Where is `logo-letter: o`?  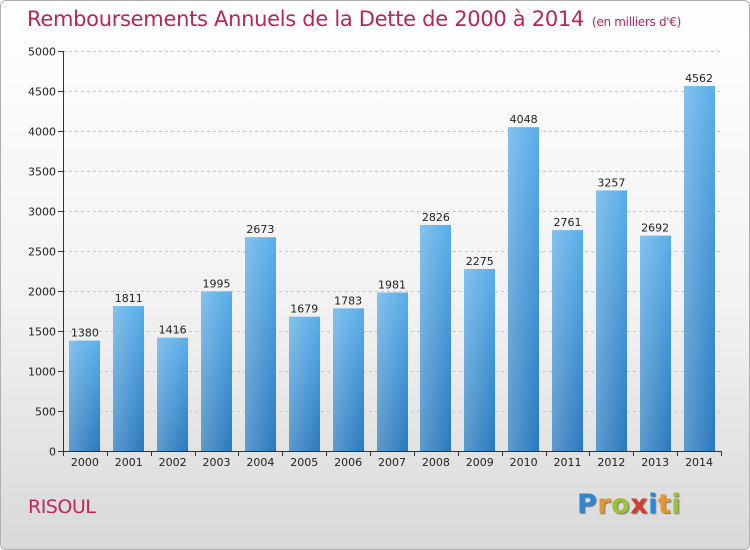
logo-letter: o is located at coordinates (621, 504).